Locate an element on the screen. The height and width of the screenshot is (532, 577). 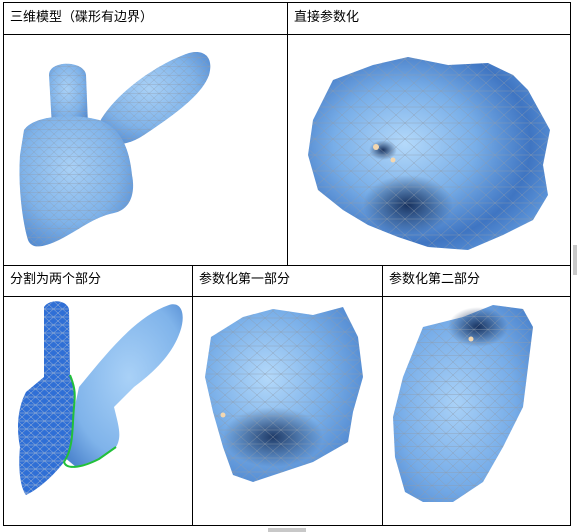
split-bunny-image is located at coordinates (98, 411).